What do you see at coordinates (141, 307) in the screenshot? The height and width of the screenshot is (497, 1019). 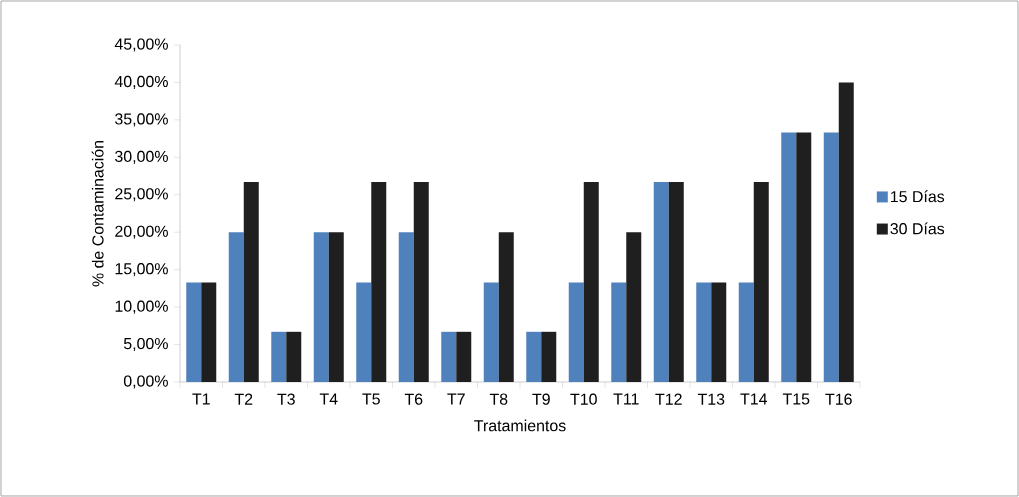 I see `y-tick-label: 10,00%` at bounding box center [141, 307].